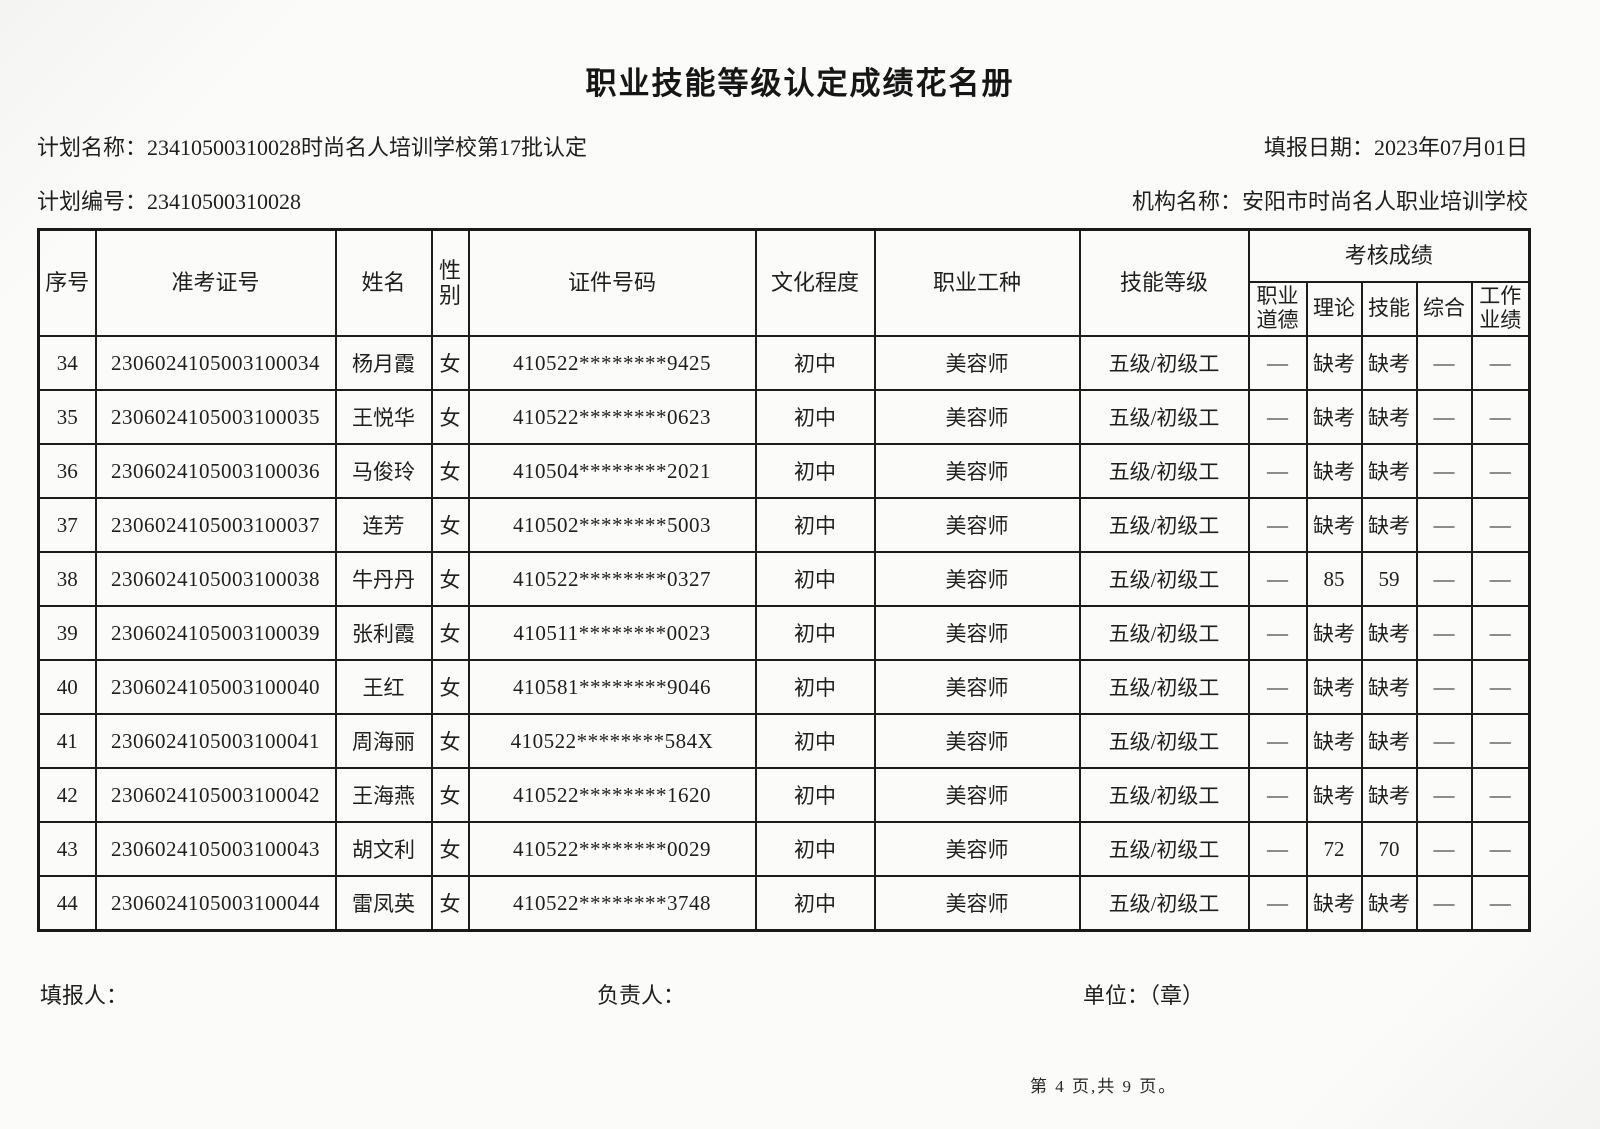 This screenshot has height=1129, width=1600. What do you see at coordinates (169, 200) in the screenshot?
I see `plan-no: 计划编号：23410500310028` at bounding box center [169, 200].